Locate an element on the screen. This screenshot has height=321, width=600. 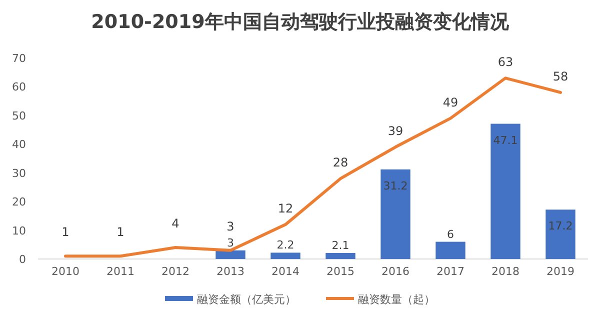
y-tick-label: 50 is located at coordinates (19, 115).